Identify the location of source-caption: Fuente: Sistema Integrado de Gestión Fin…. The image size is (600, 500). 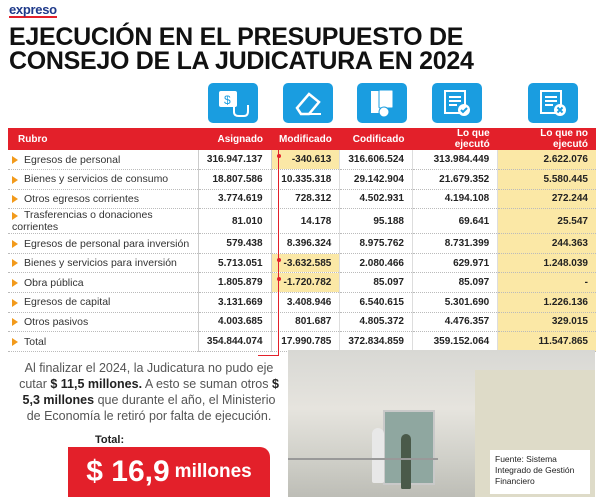
(540, 472).